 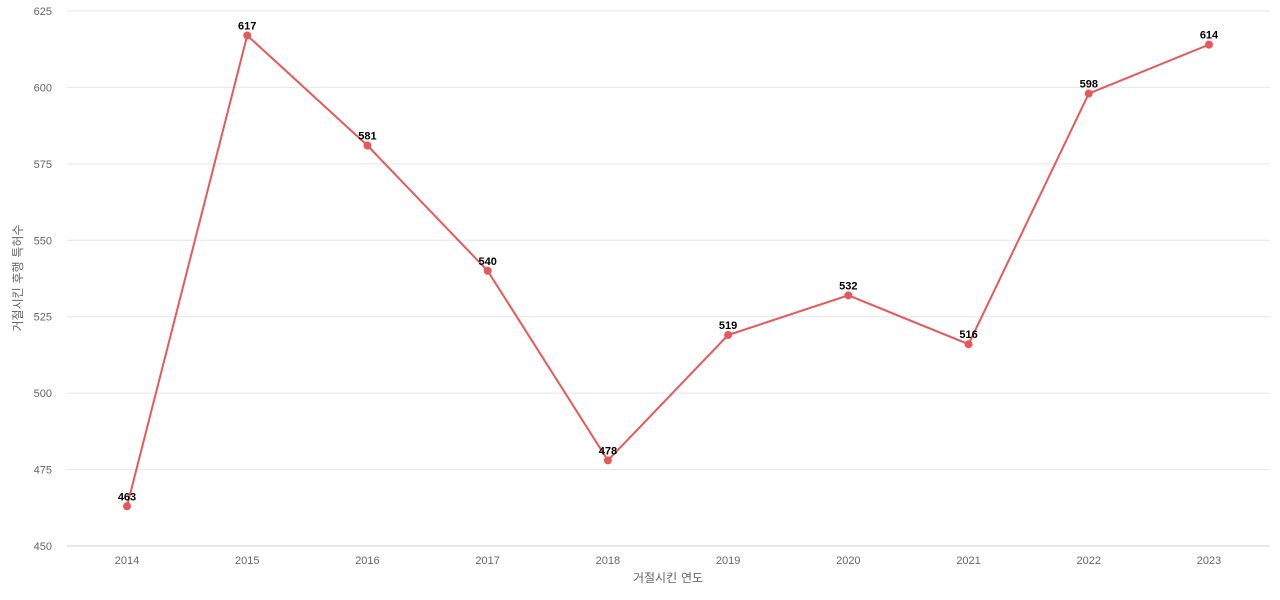 What do you see at coordinates (848, 286) in the screenshot?
I see `data-label: 532` at bounding box center [848, 286].